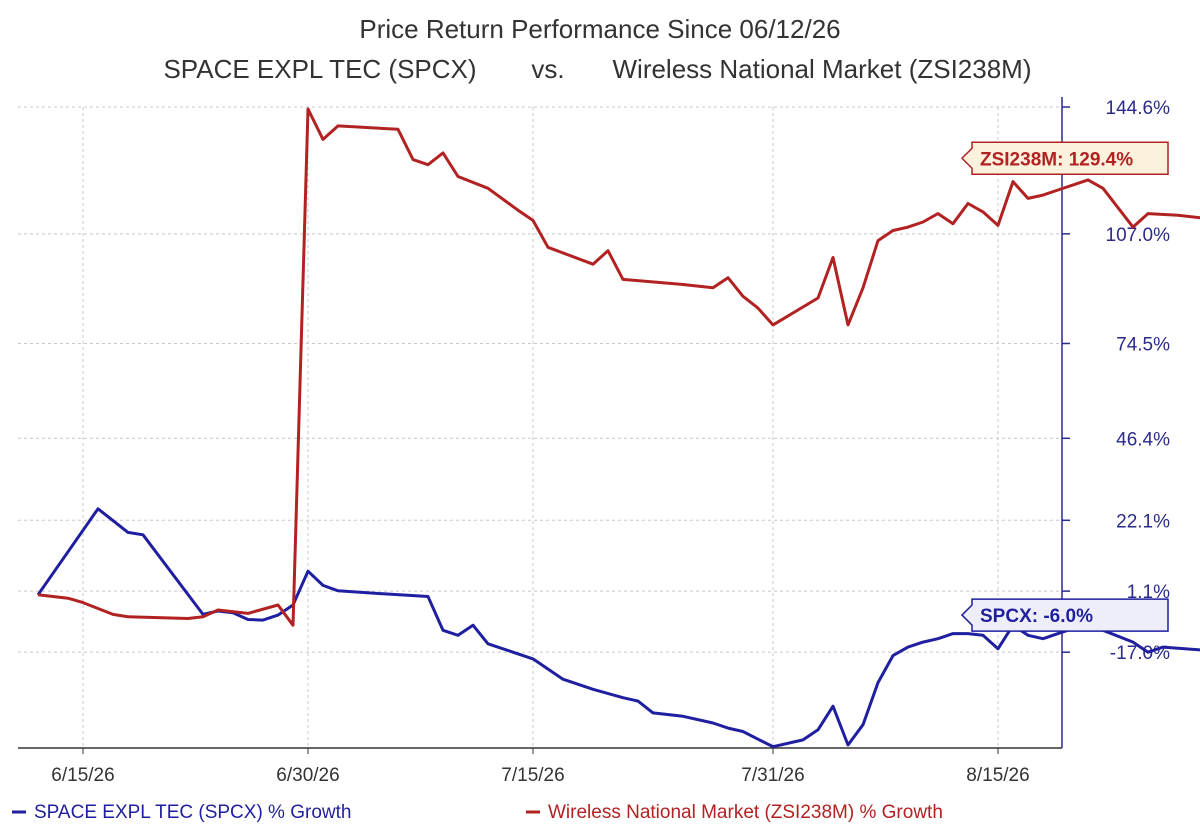 Image resolution: width=1200 pixels, height=837 pixels. Describe the element at coordinates (1064, 386) in the screenshot. I see `callout-layer: SPCX: -6.0% ZSI238M: 129.4%` at that location.